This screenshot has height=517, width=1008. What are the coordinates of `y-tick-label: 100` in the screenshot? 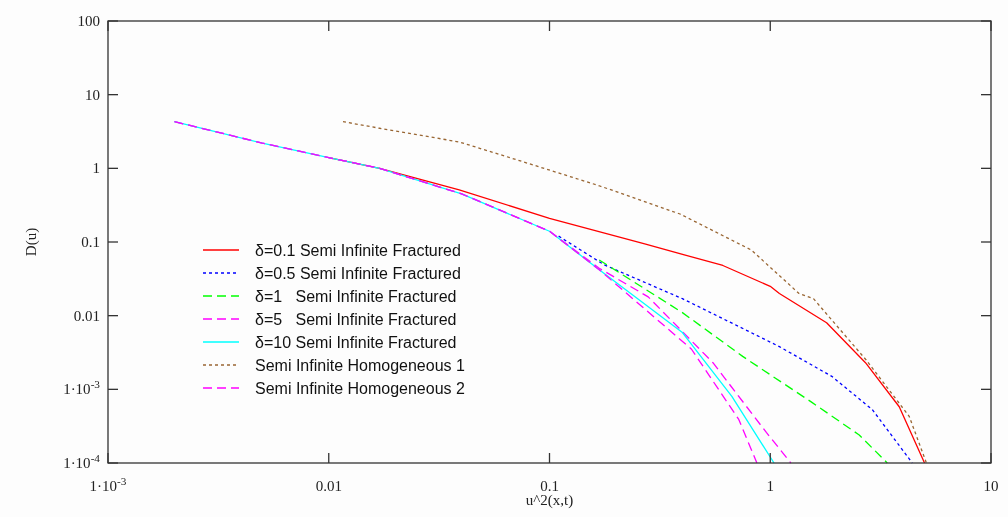 It's located at (88, 21).